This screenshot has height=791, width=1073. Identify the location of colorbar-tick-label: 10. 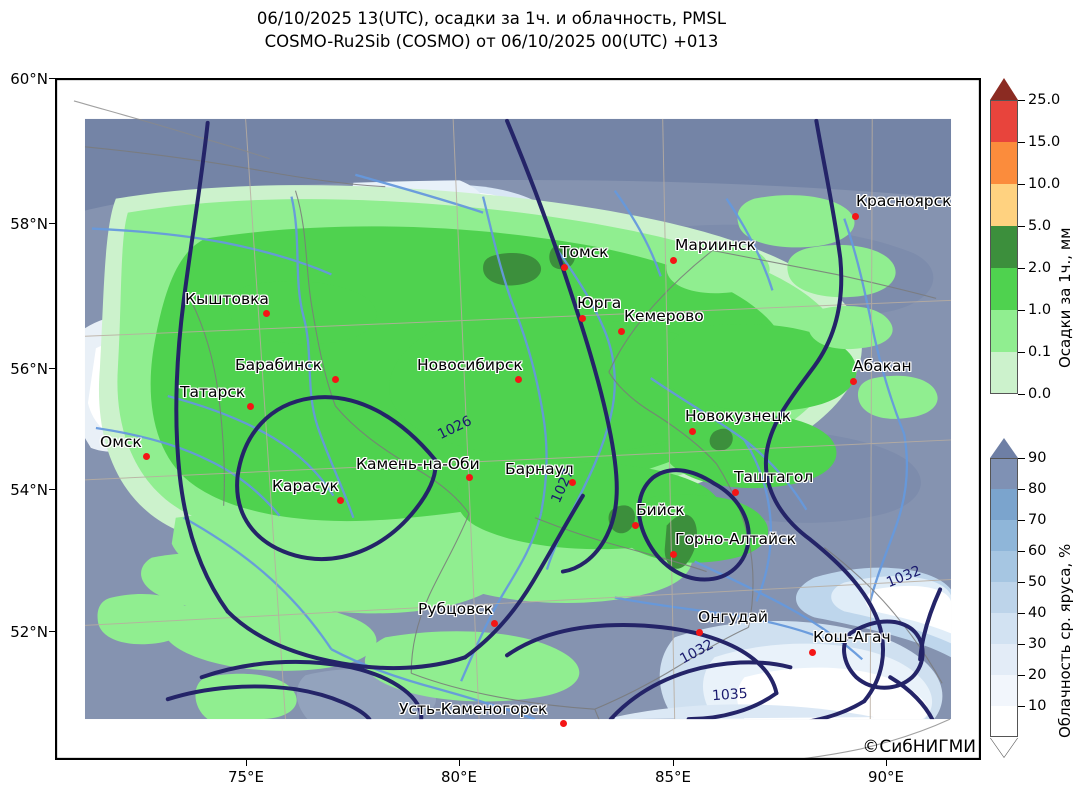
(1037, 706).